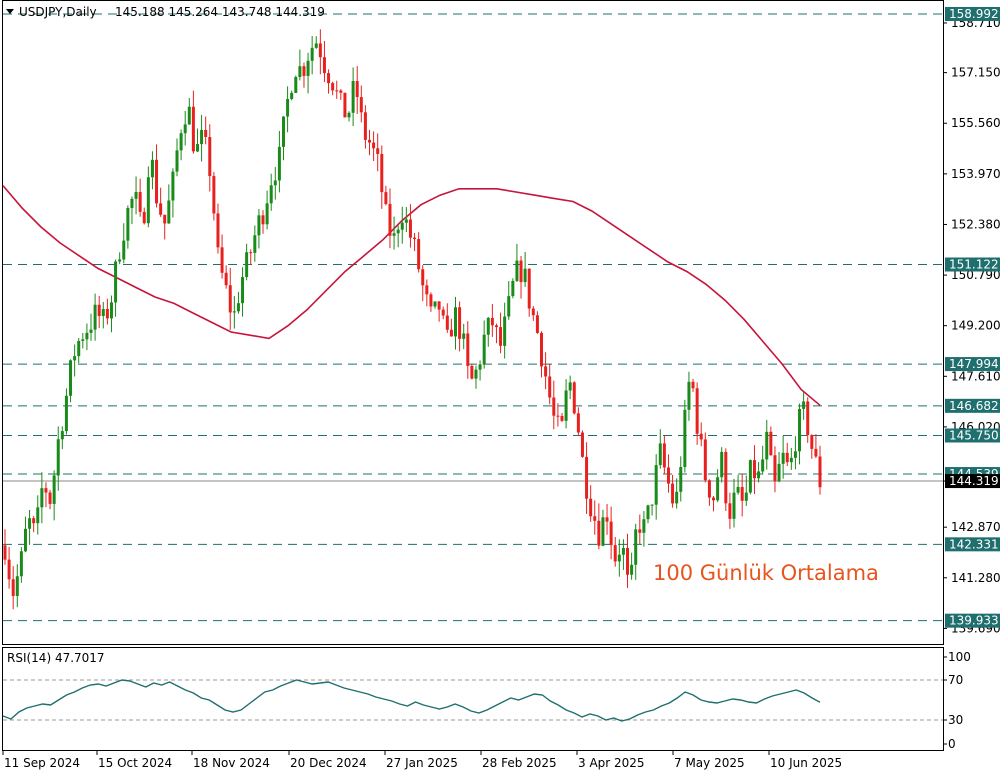 This screenshot has height=779, width=1008. I want to click on rsi-tick-label: 30, so click(955, 720).